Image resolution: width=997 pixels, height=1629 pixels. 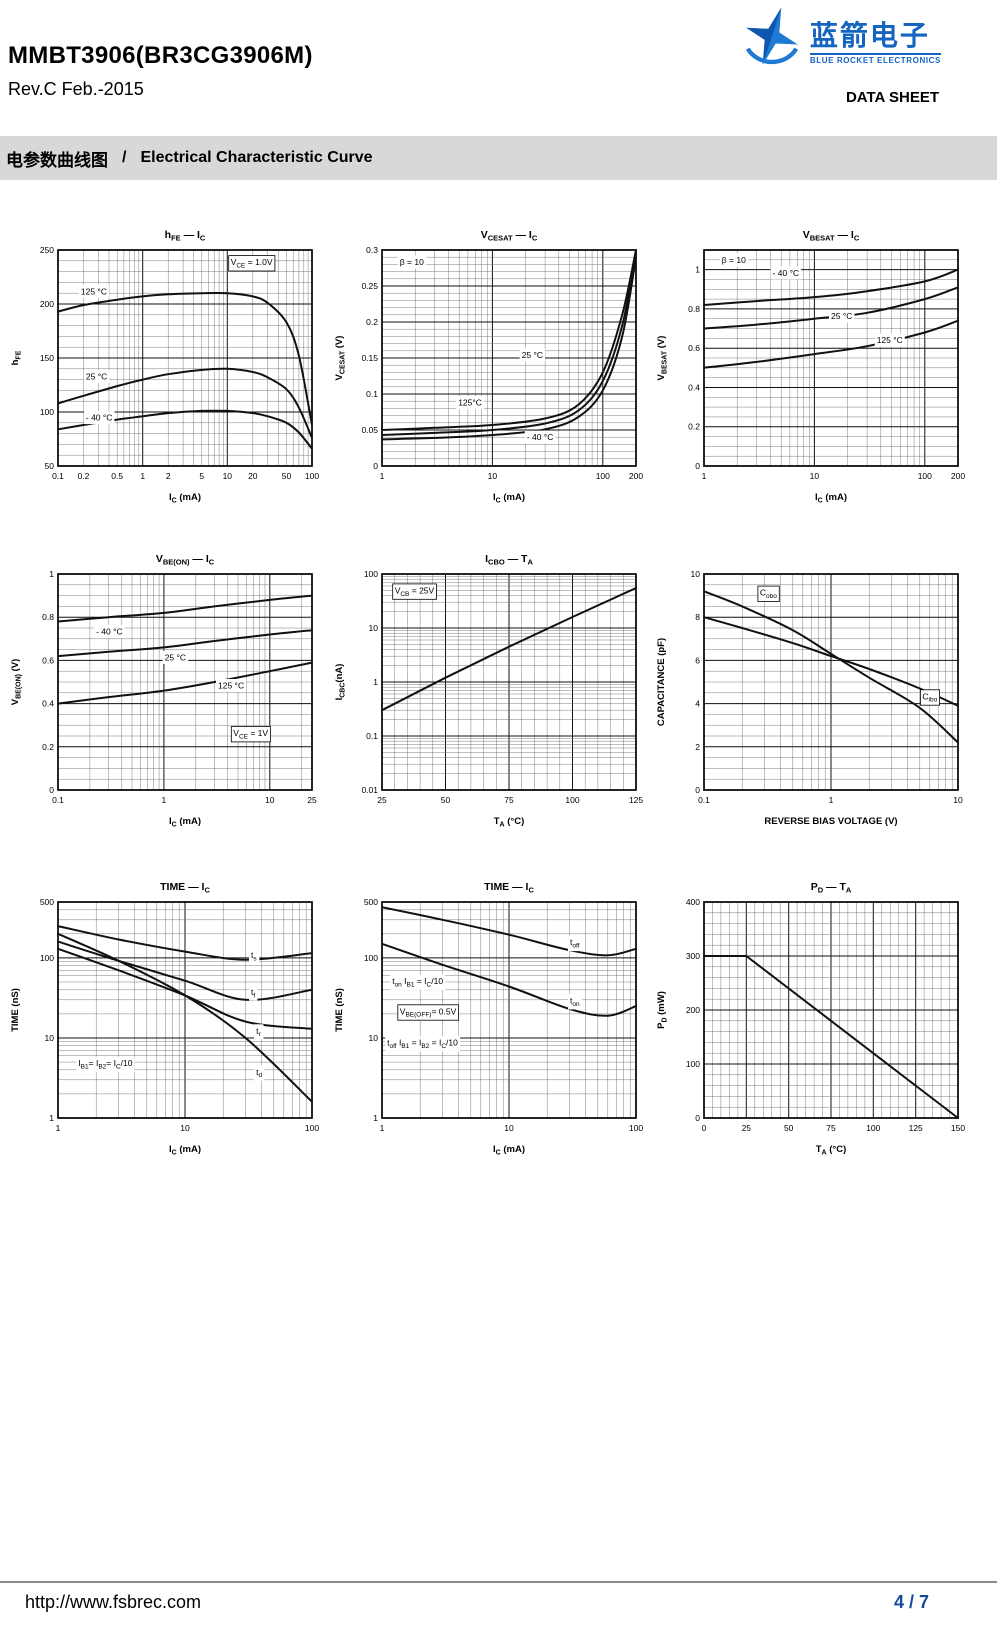 I want to click on section-banner: 电参数曲线图 / Electrical Characteristic Curve, so click(x=498, y=158).